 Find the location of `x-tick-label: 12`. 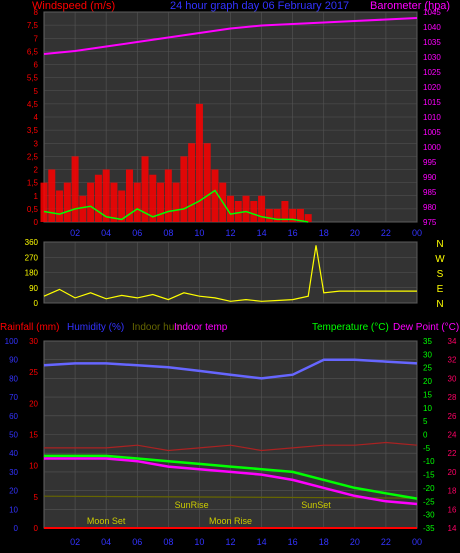

x-tick-label: 12 is located at coordinates (230, 233).